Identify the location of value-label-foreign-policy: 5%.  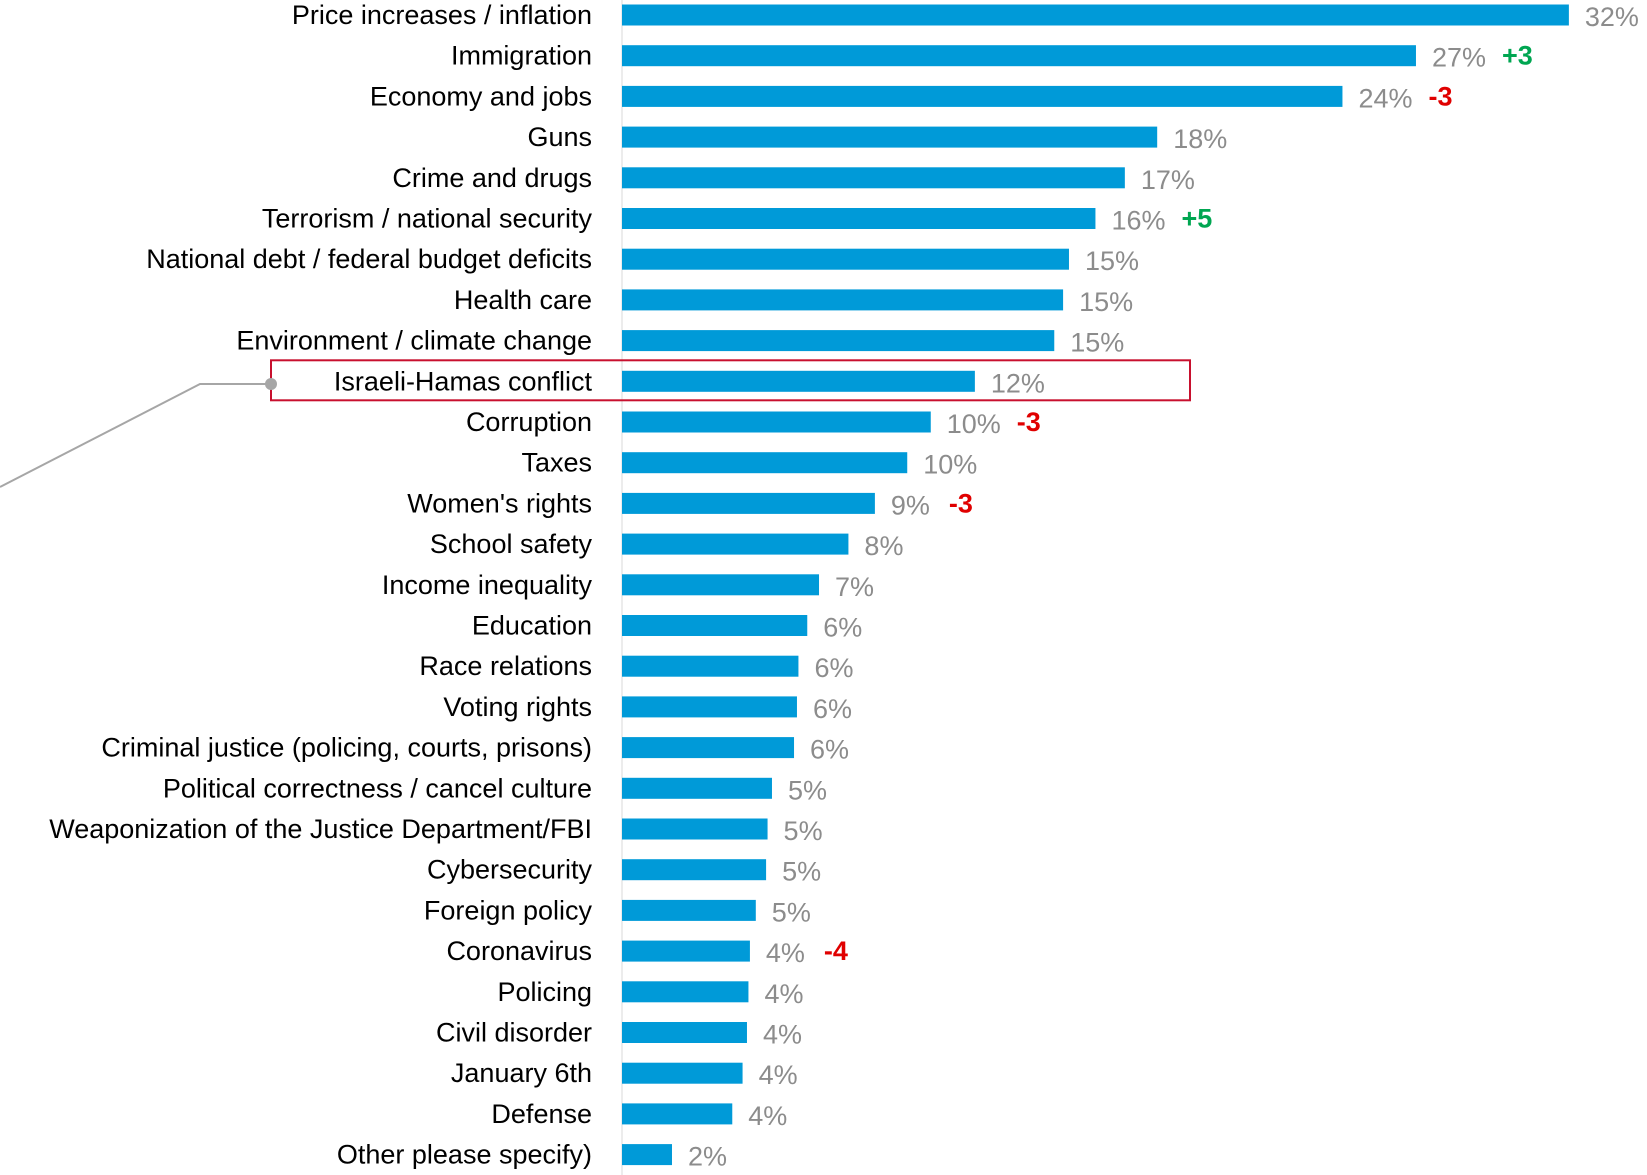
(791, 912).